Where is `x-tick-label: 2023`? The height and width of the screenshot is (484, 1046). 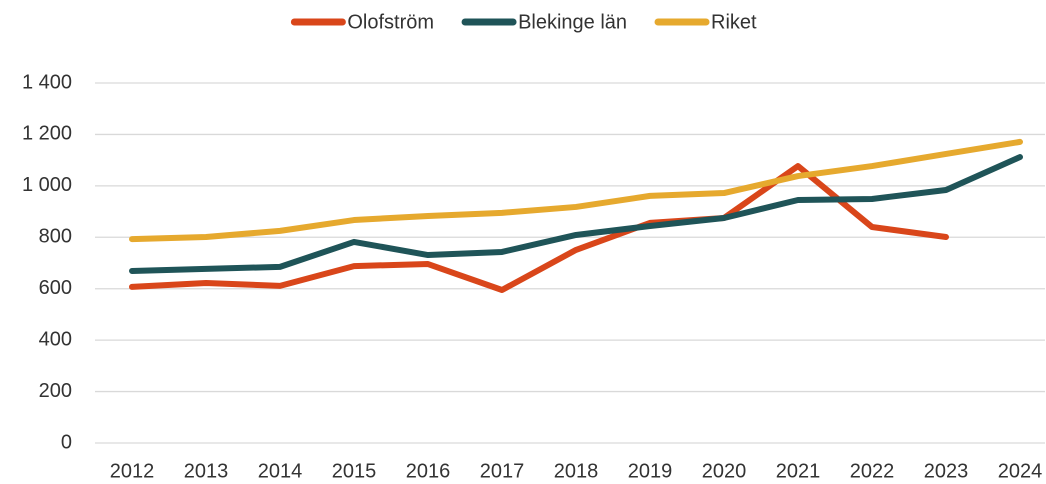
x-tick-label: 2023 is located at coordinates (946, 471).